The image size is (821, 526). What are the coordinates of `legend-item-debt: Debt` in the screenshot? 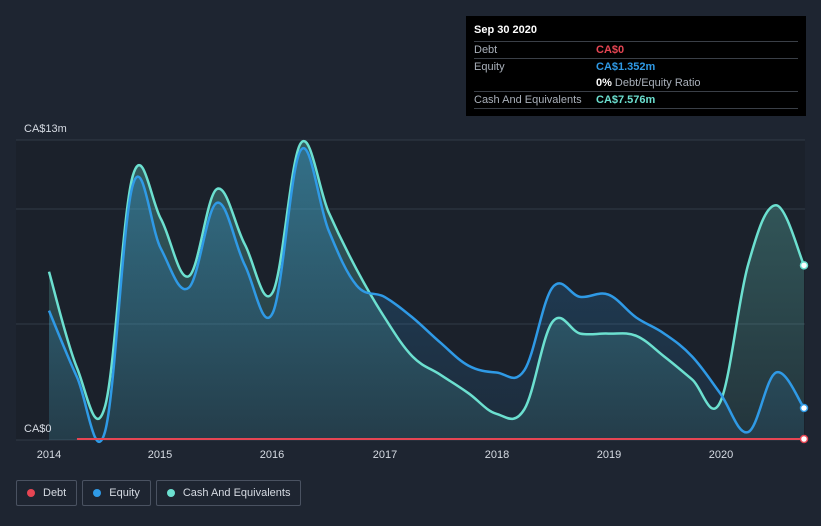 It's located at (47, 493).